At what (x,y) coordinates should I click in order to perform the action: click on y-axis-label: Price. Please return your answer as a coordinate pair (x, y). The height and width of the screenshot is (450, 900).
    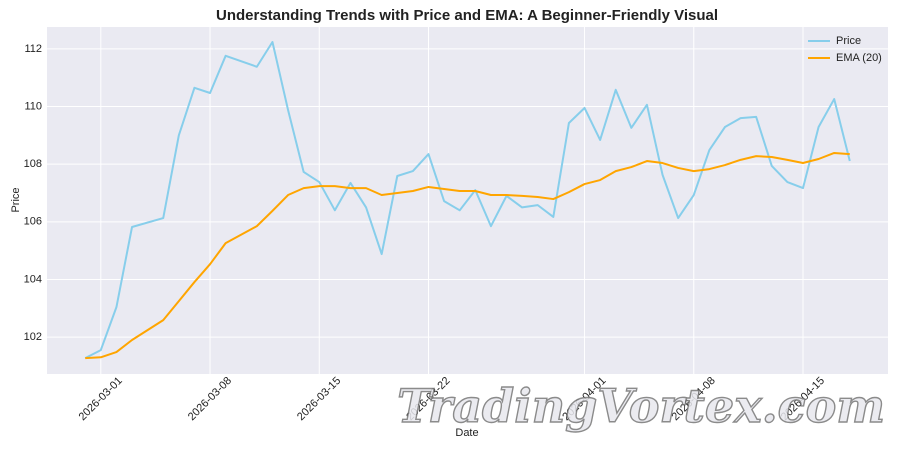
    Looking at the image, I should click on (16, 199).